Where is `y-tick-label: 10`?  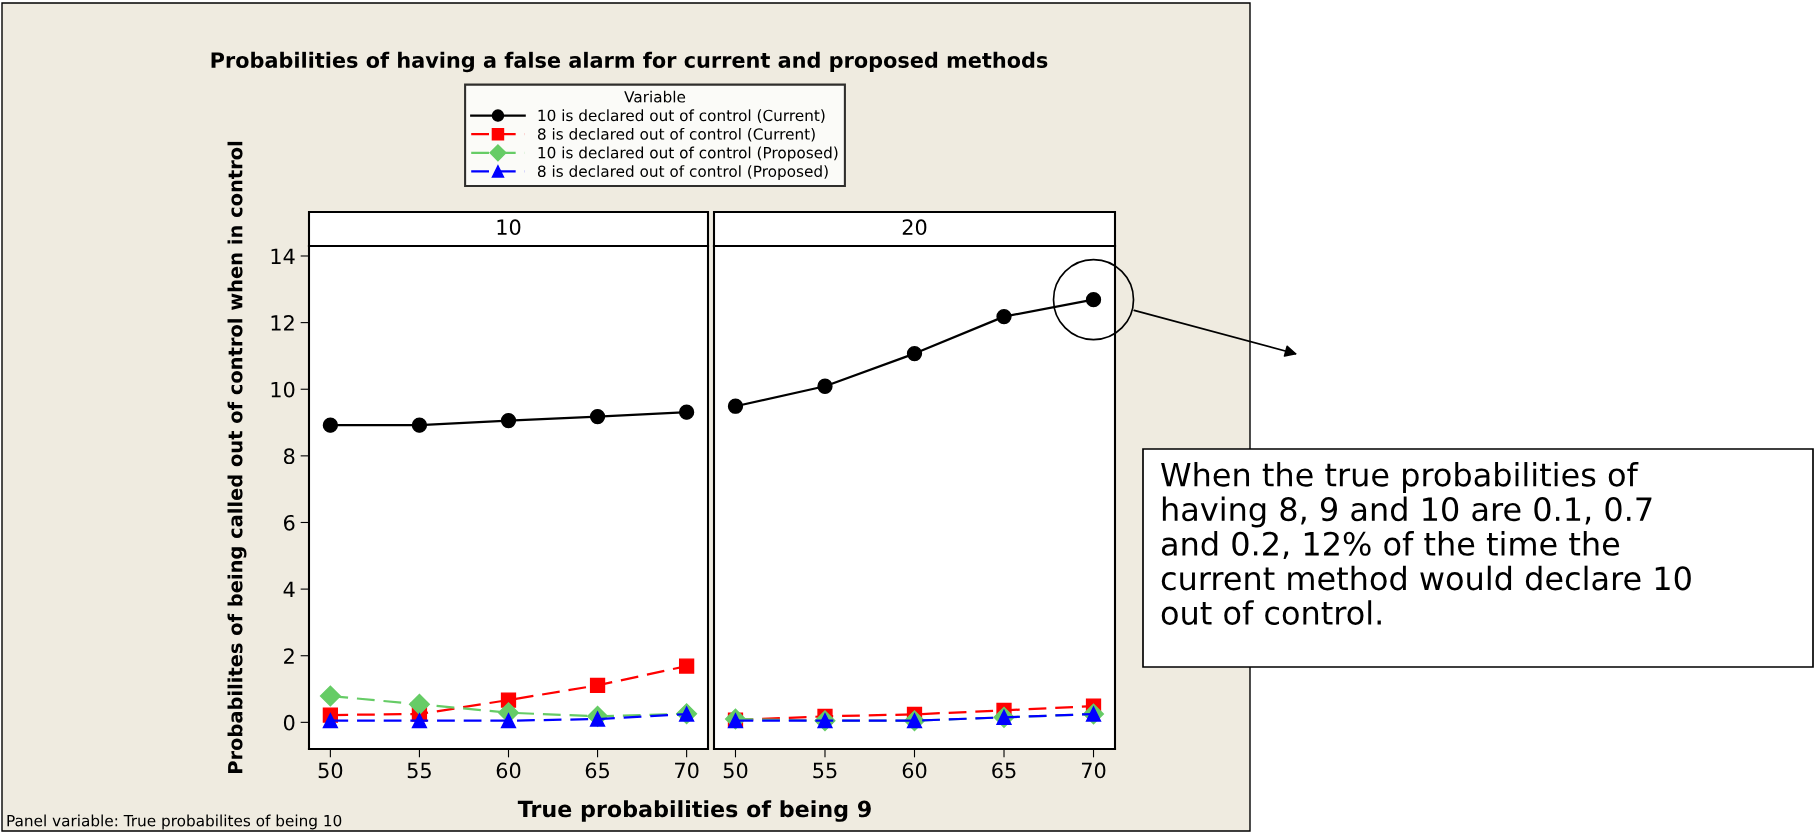 y-tick-label: 10 is located at coordinates (283, 389).